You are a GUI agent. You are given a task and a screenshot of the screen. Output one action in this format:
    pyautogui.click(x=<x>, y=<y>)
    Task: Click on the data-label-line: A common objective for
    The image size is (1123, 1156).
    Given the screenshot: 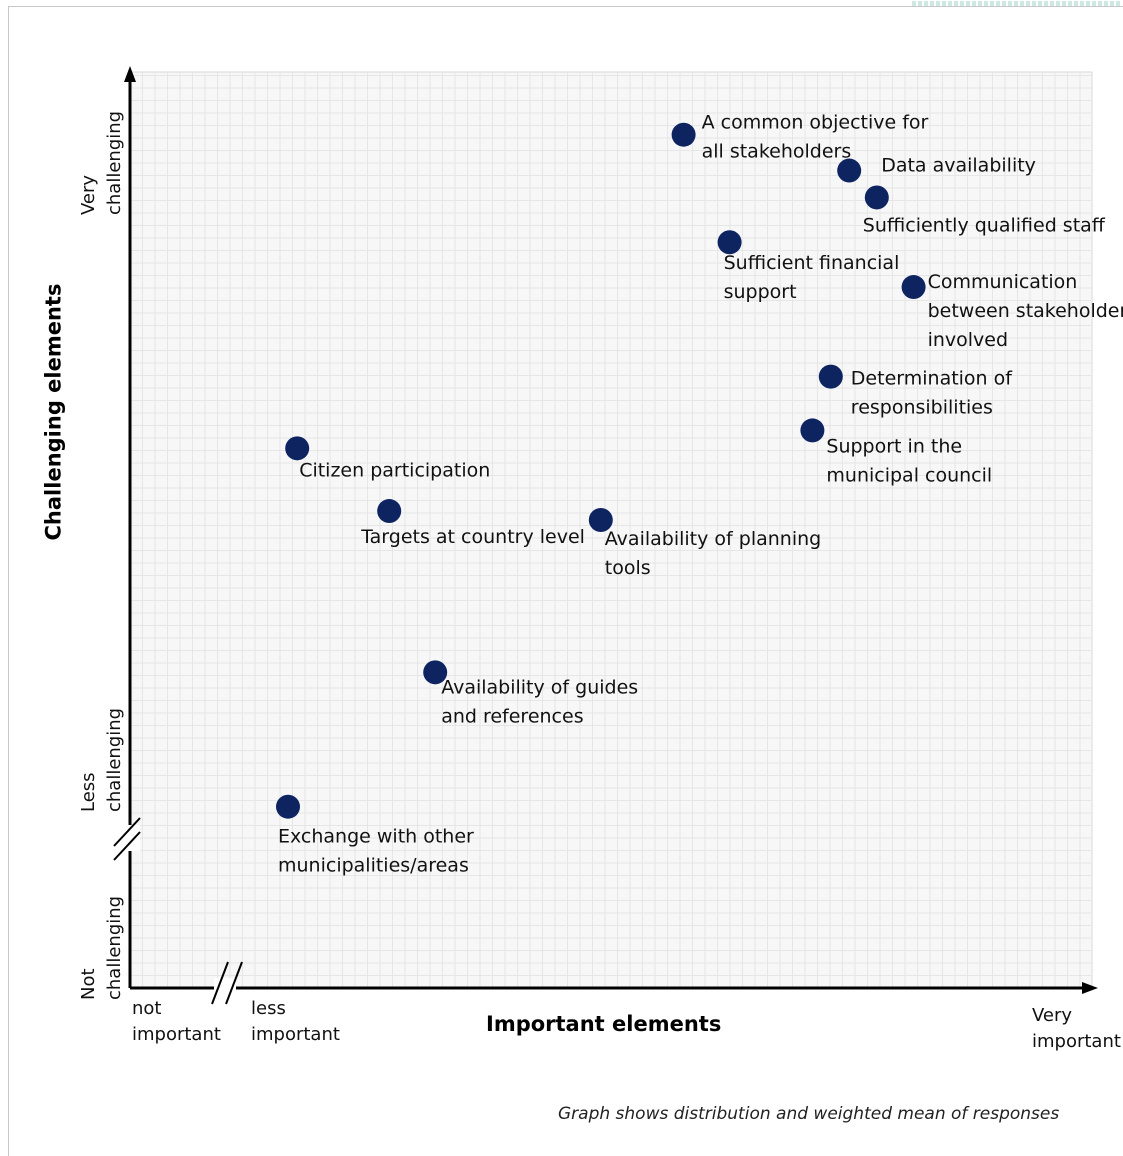 What is the action you would take?
    pyautogui.click(x=815, y=123)
    